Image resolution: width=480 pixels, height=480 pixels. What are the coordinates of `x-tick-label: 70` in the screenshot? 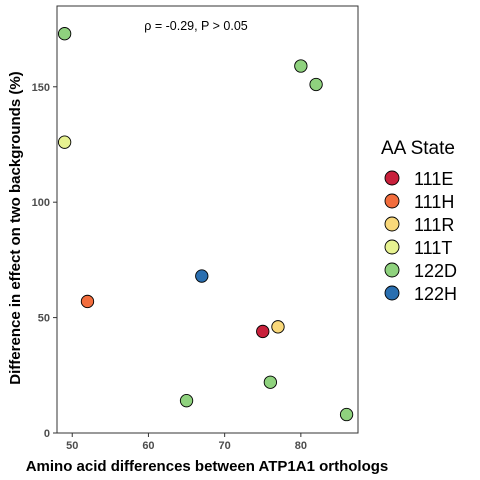 It's located at (225, 446).